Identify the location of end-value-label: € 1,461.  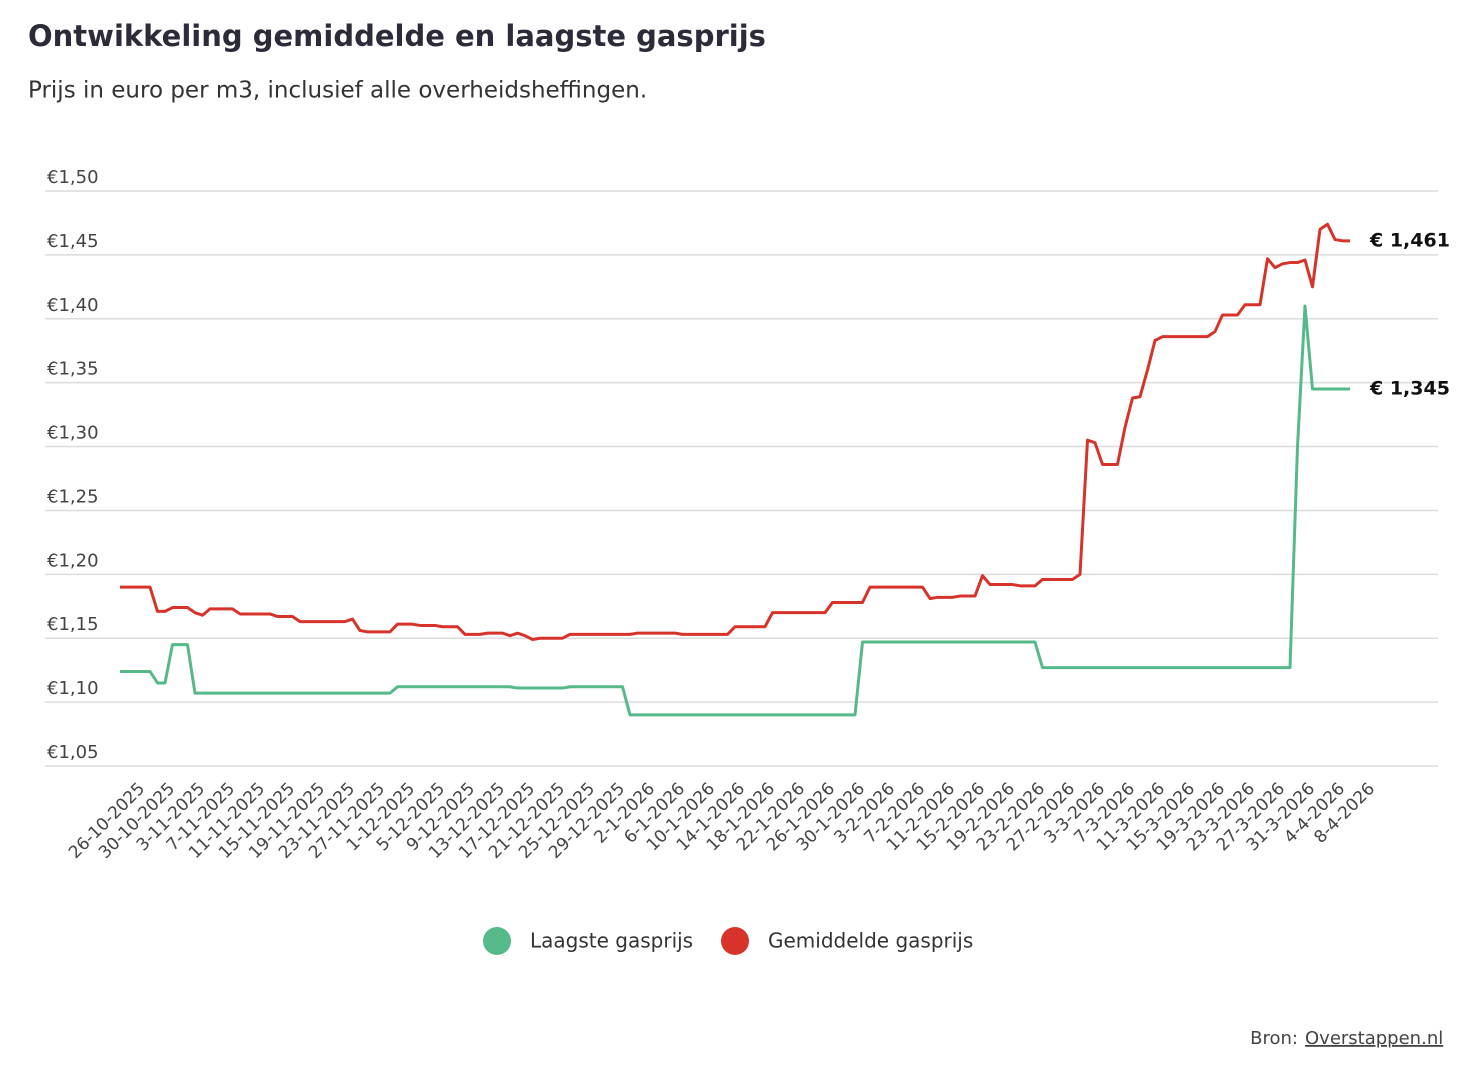
(1409, 240).